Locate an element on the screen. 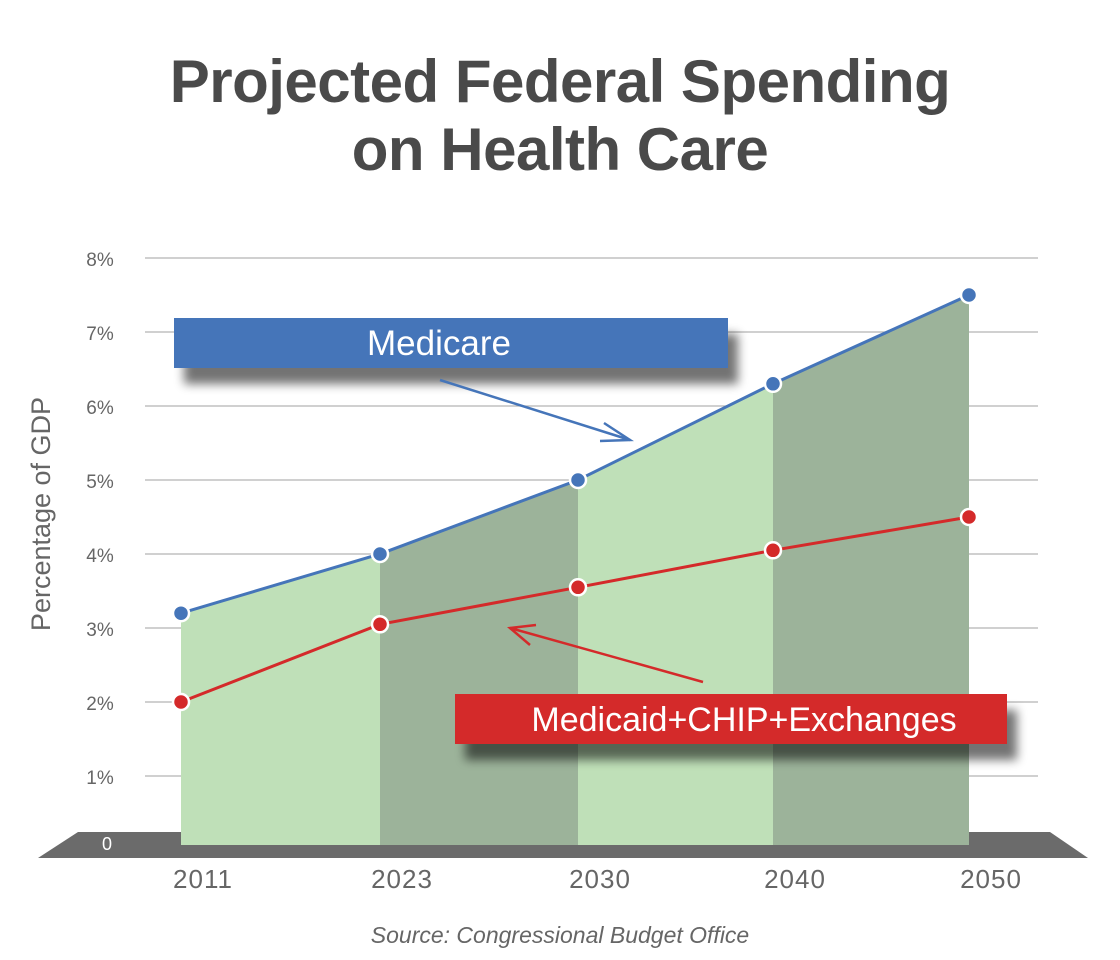  y-tick-label: 2% is located at coordinates (100, 704).